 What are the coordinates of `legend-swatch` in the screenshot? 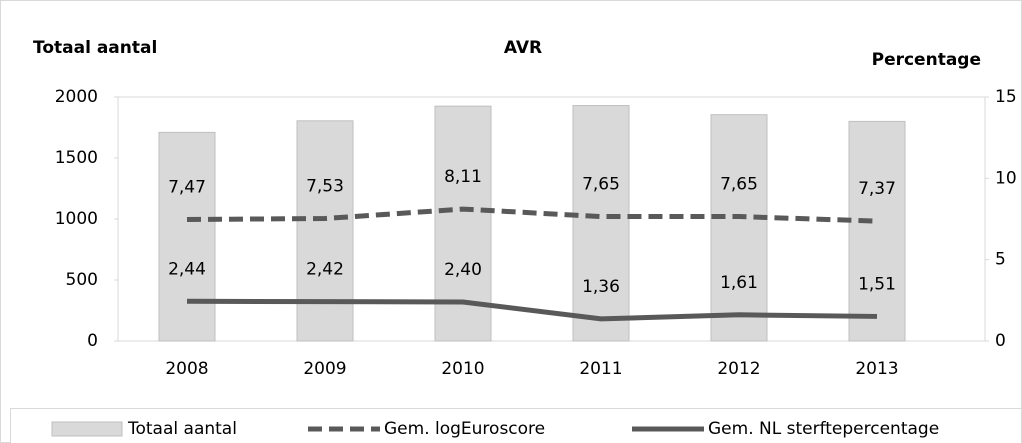 It's located at (87, 429).